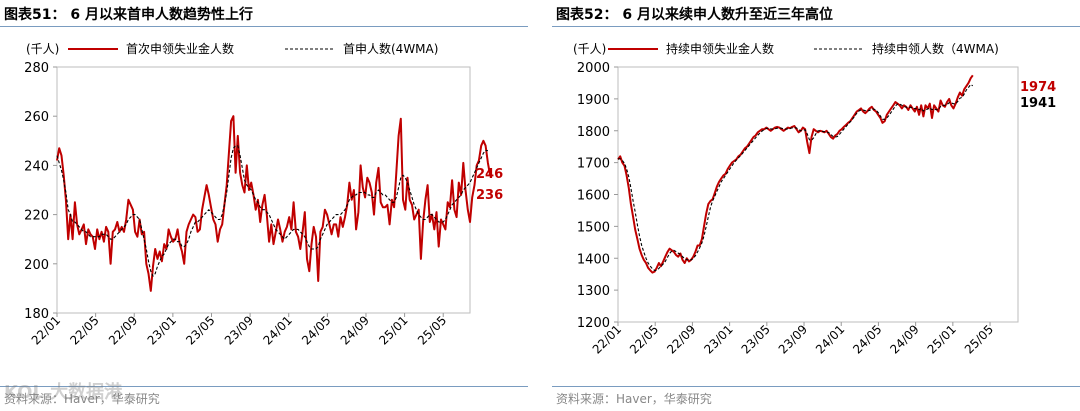 The image size is (1080, 411). What do you see at coordinates (720, 48) in the screenshot?
I see `legend-label: 持续申领失业金人数` at bounding box center [720, 48].